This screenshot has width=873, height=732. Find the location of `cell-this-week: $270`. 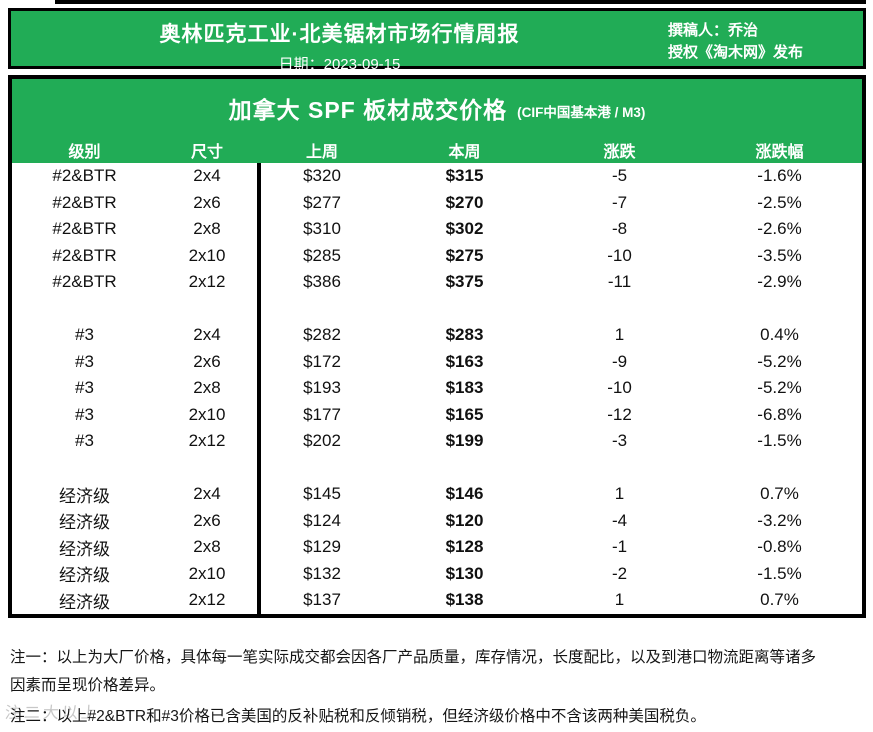

cell-this-week: $270 is located at coordinates (464, 202).